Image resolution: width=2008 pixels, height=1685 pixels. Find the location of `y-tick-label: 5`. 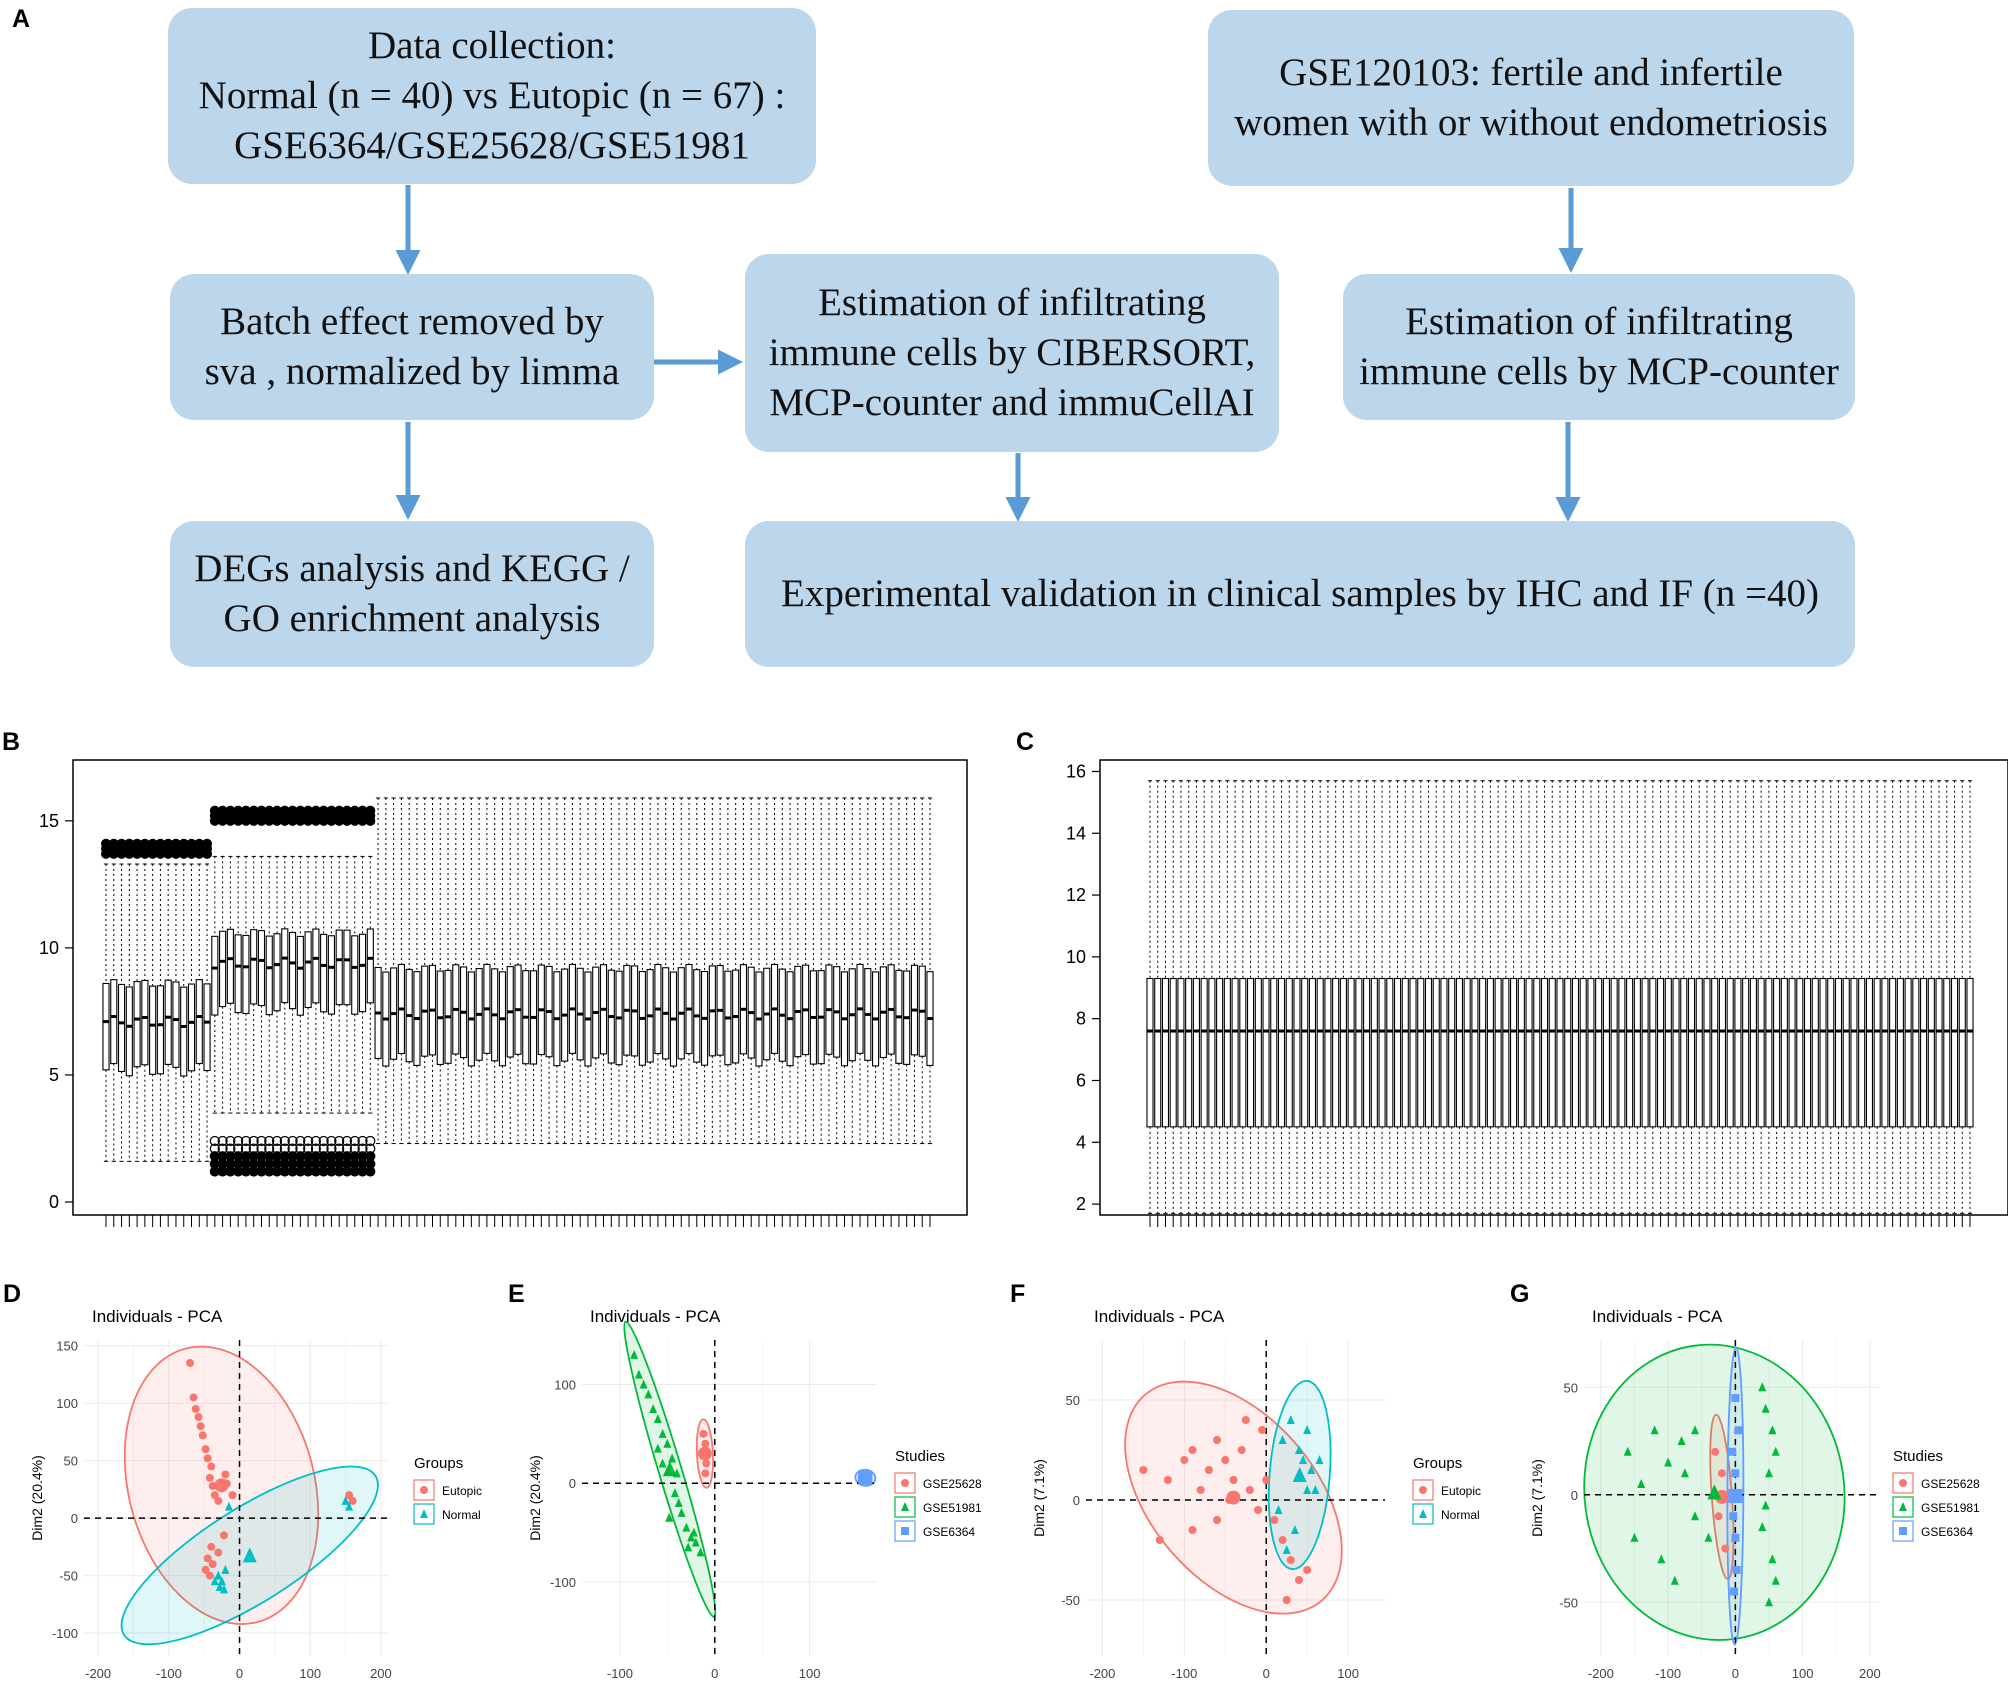

y-tick-label: 5 is located at coordinates (54, 1075).